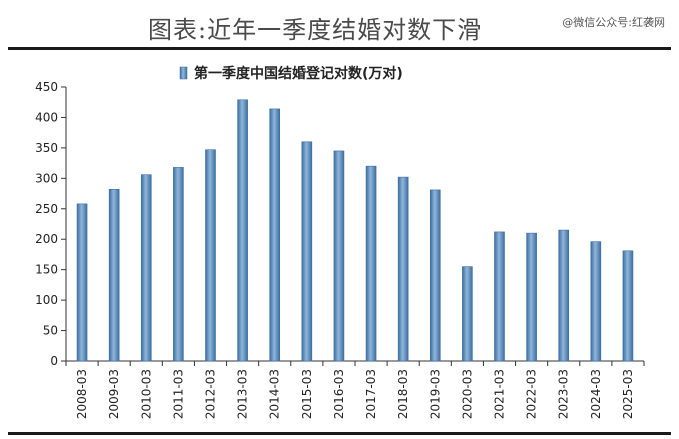 The image size is (679, 439). I want to click on chart-legend: 第一季度中国结婚登记对数(万对), so click(291, 73).